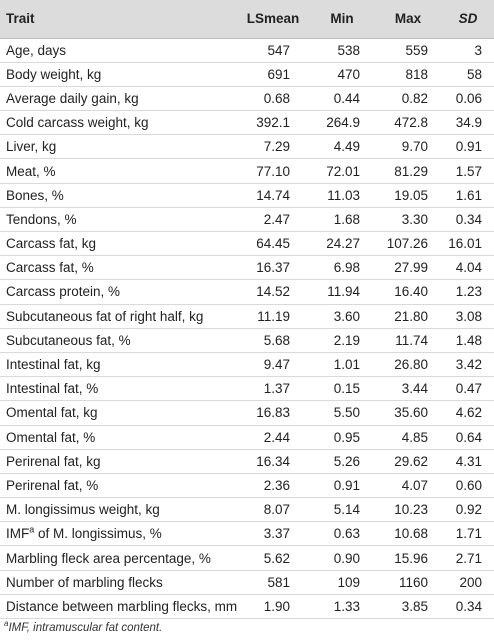 This screenshot has width=494, height=642. I want to click on trait-cell: Meat, %, so click(118, 171).